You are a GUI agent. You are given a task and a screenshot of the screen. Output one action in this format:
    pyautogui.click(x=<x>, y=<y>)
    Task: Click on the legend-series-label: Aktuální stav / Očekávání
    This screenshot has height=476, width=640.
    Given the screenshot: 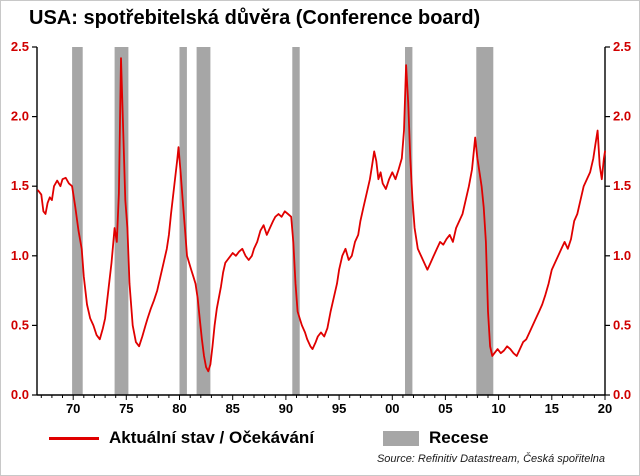 What is the action you would take?
    pyautogui.click(x=212, y=437)
    